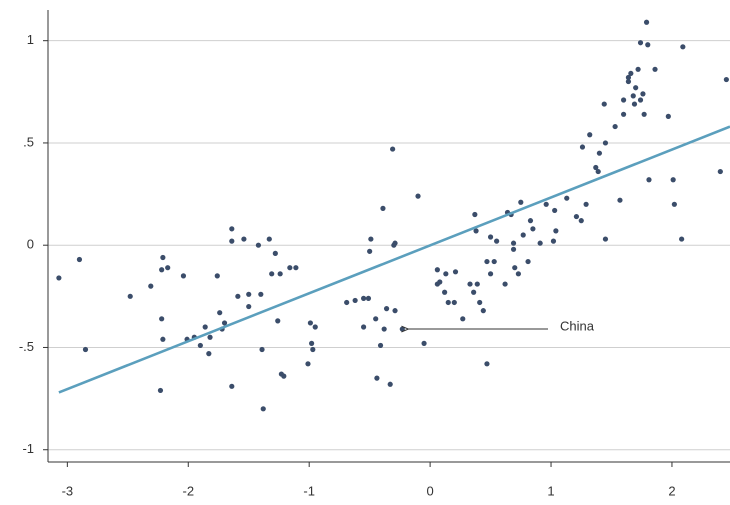  What do you see at coordinates (671, 490) in the screenshot?
I see `x-tick-label: 2` at bounding box center [671, 490].